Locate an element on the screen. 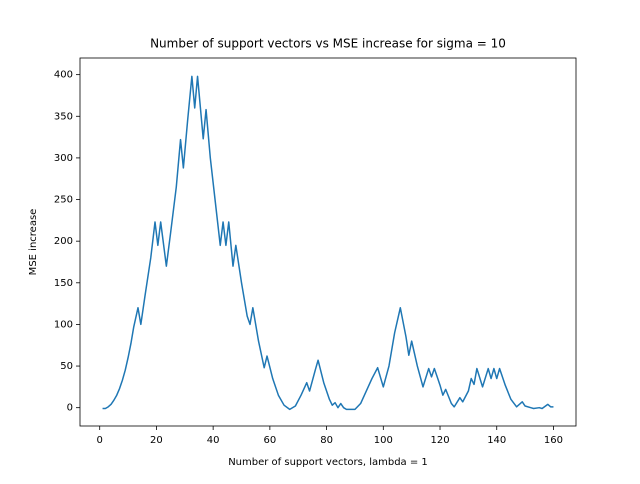 The image size is (640, 484). x-tick-label: 100 is located at coordinates (383, 440).